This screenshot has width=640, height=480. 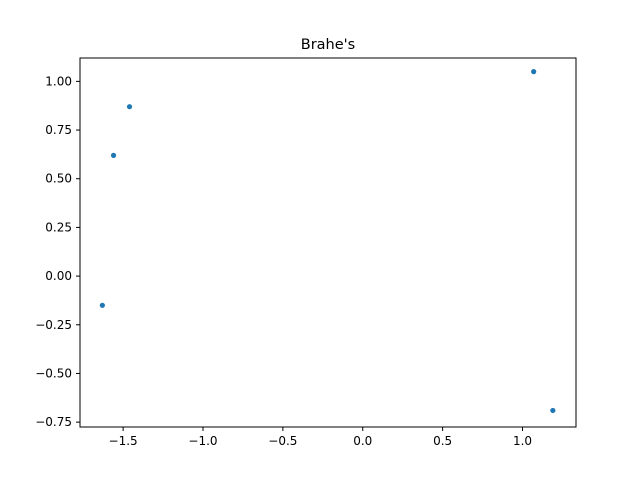 What do you see at coordinates (53, 373) in the screenshot?
I see `y-tick-label: −0.50` at bounding box center [53, 373].